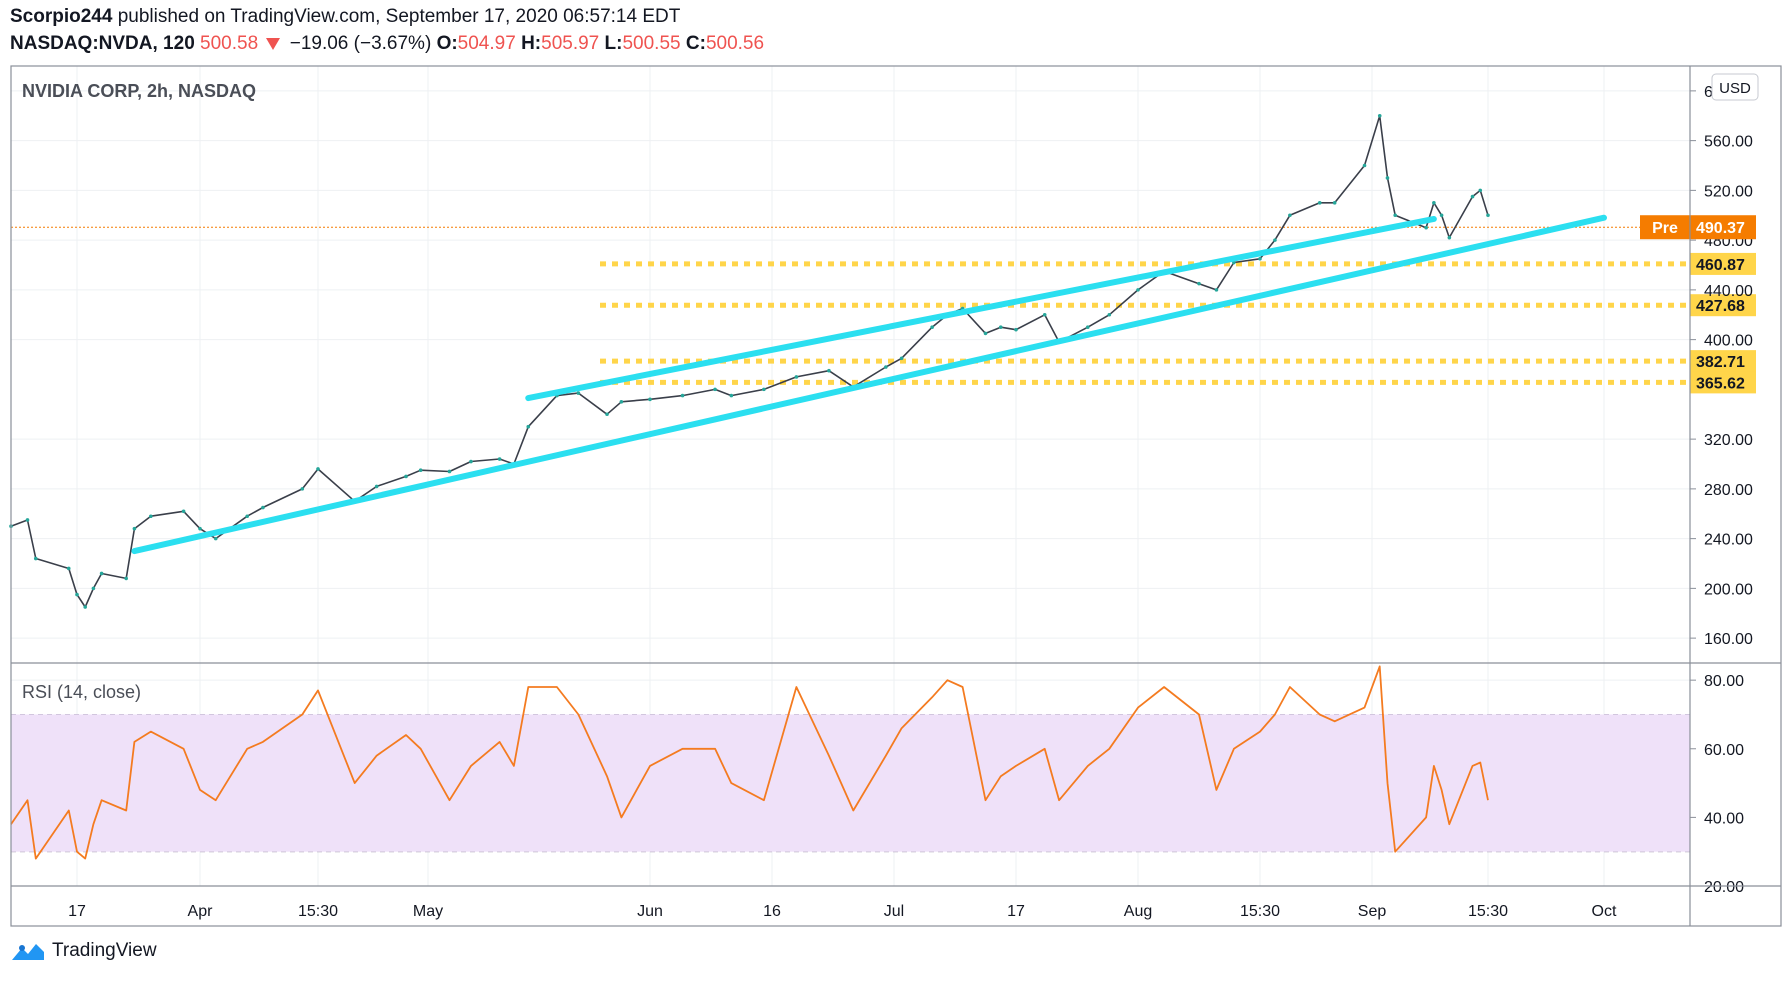 The image size is (1783, 981). I want to click on y-tick-label: 440.00, so click(1728, 291).